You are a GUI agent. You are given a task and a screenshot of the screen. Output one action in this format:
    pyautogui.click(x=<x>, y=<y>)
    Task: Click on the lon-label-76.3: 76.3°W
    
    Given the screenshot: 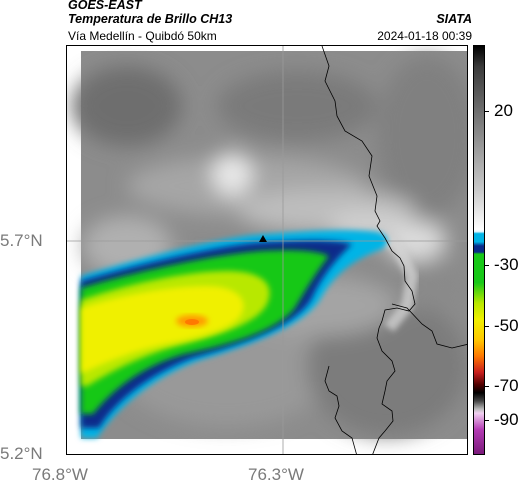 What is the action you would take?
    pyautogui.click(x=276, y=474)
    